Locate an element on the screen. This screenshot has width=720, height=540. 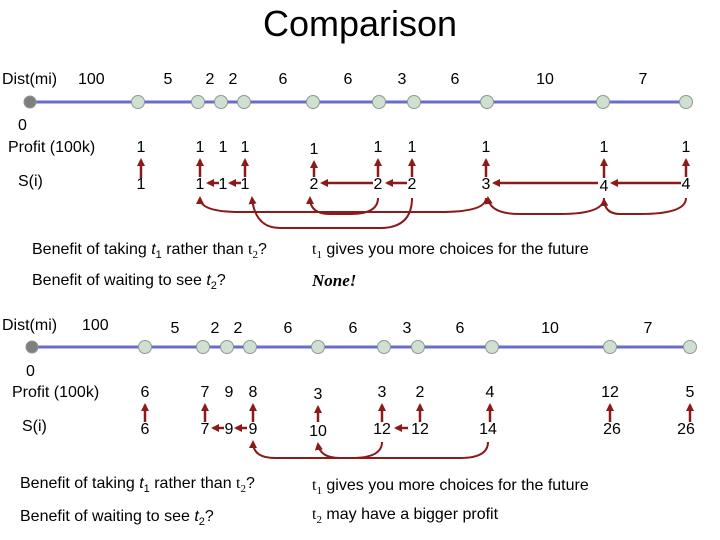
start-extra-label: 0 is located at coordinates (30, 371).